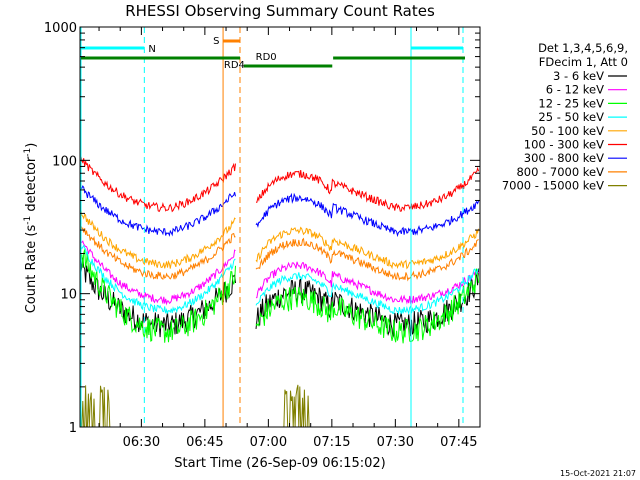 This screenshot has width=640, height=480. Describe the element at coordinates (204, 442) in the screenshot. I see `x-tick-label-1: 06:45` at that location.